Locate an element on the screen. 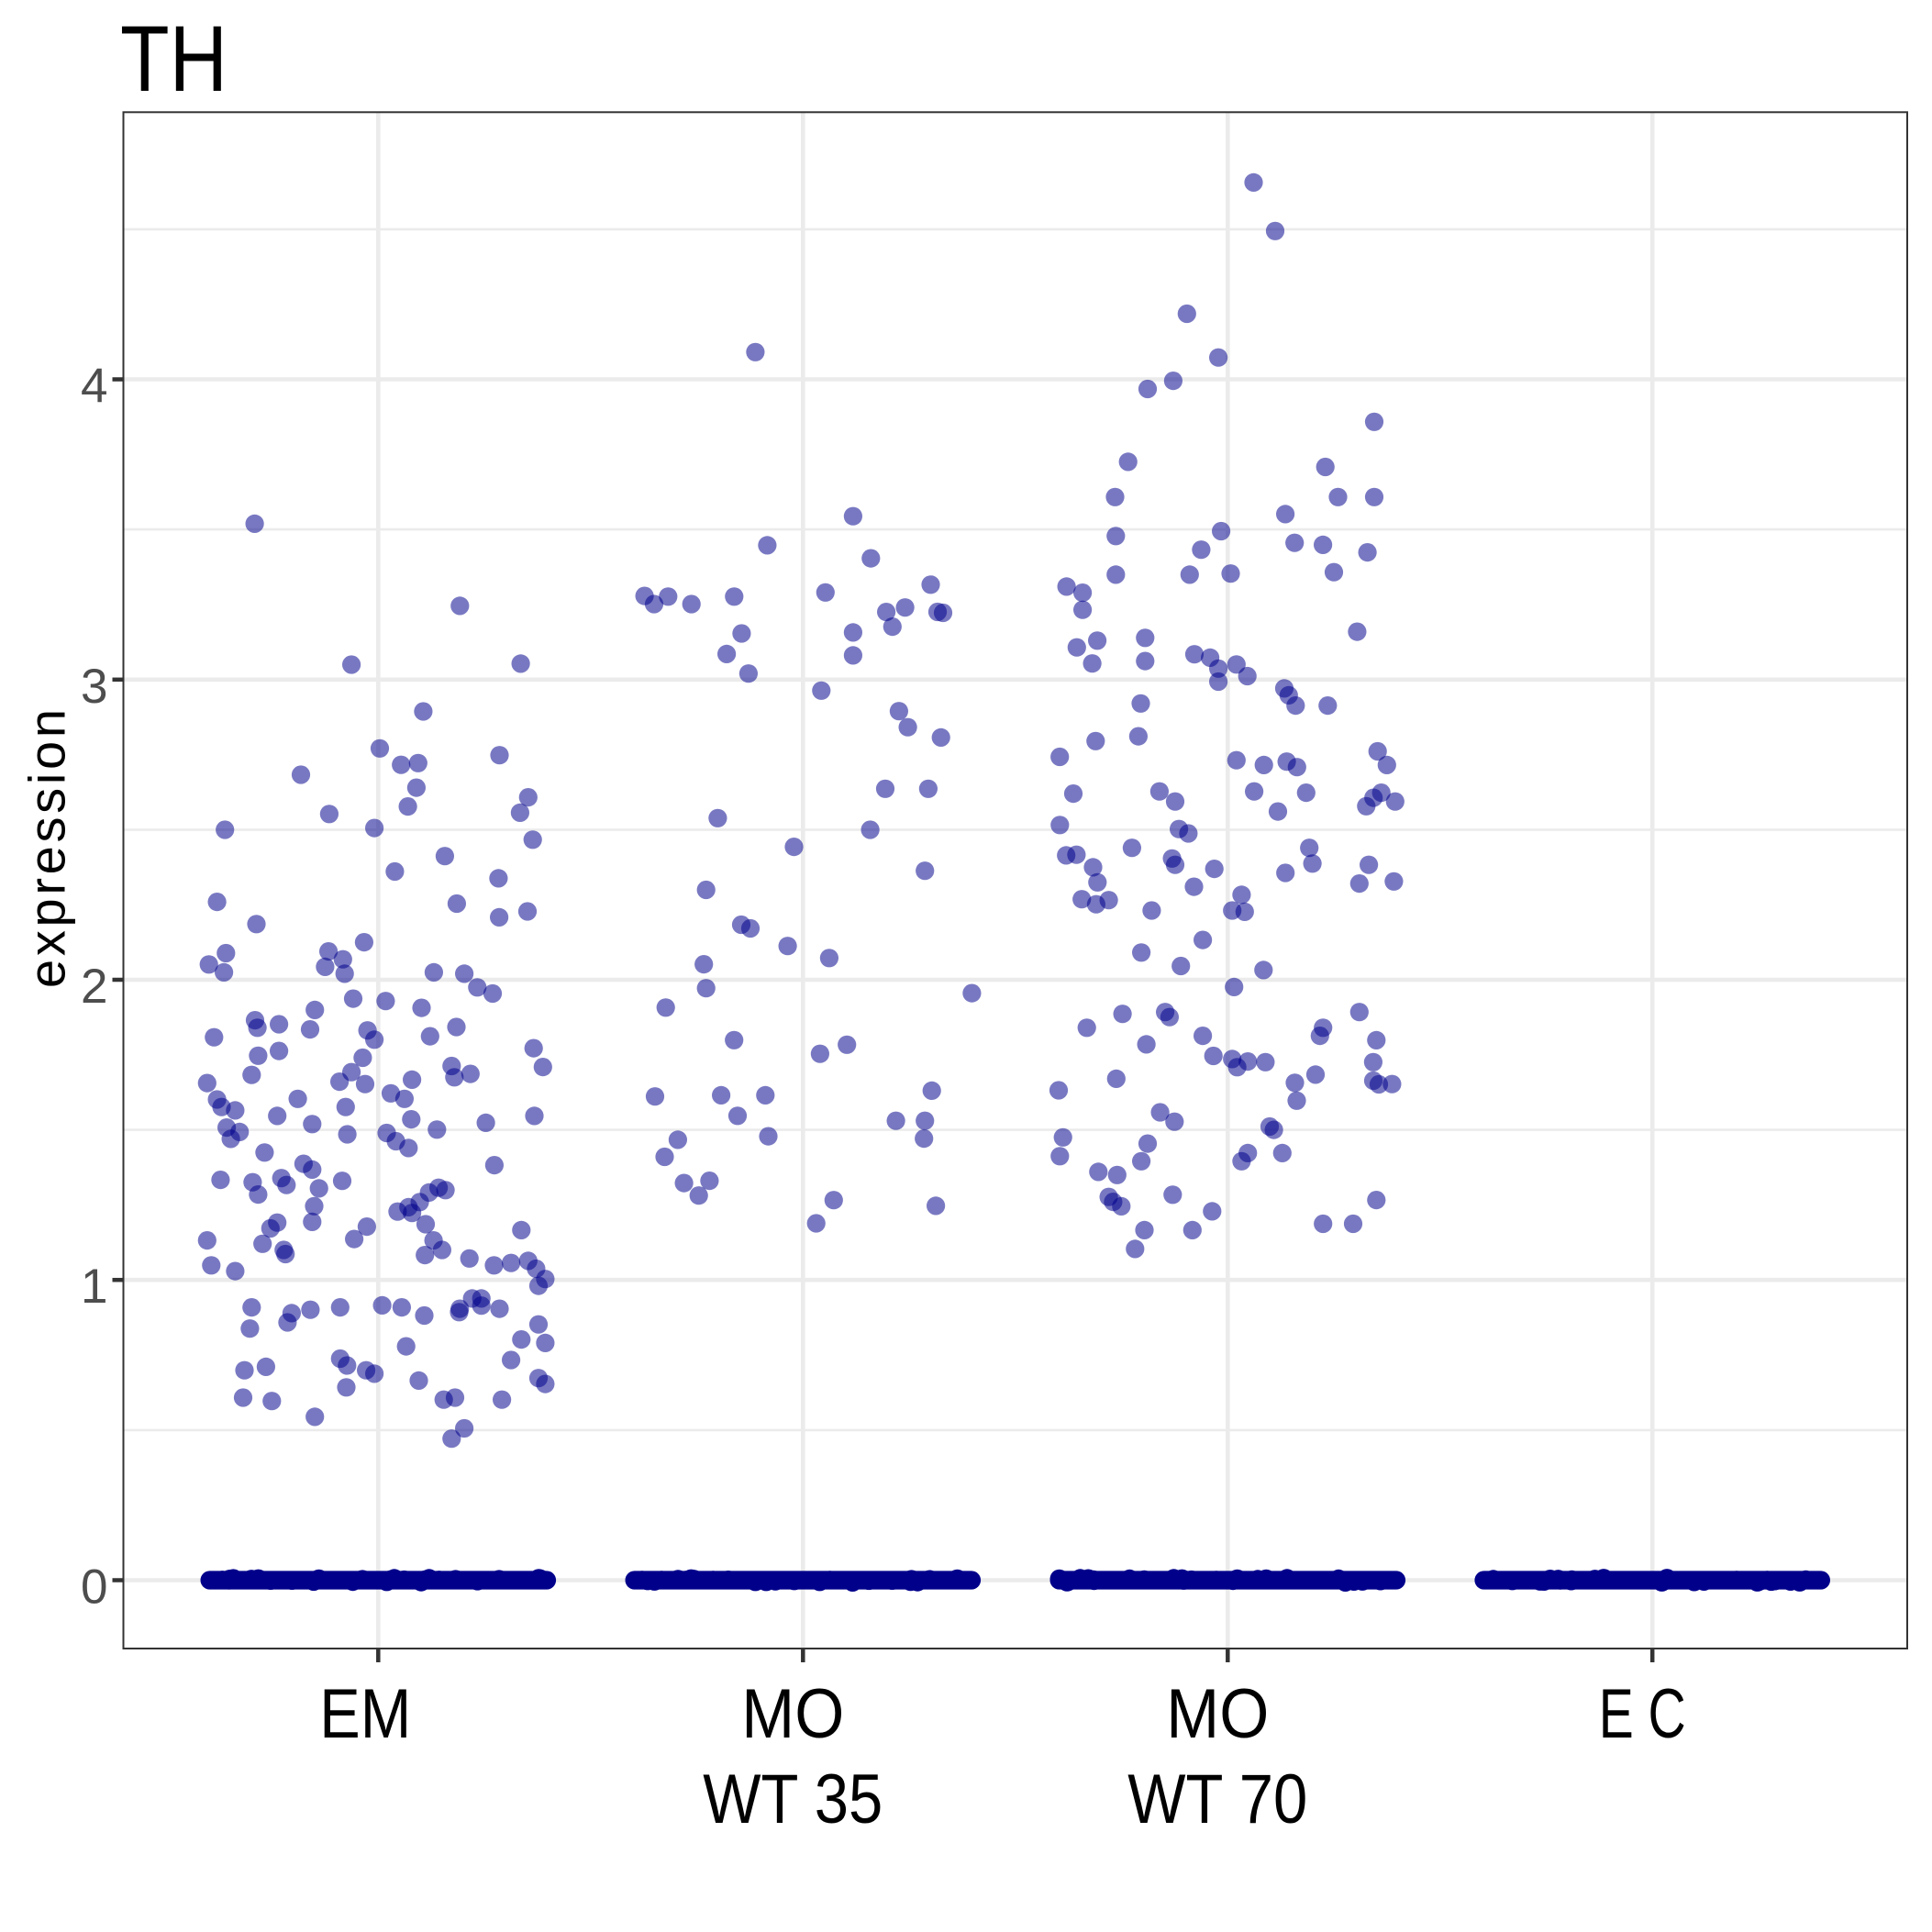 Image resolution: width=1932 pixels, height=1932 pixels. svg-text: 1 is located at coordinates (94, 1287).